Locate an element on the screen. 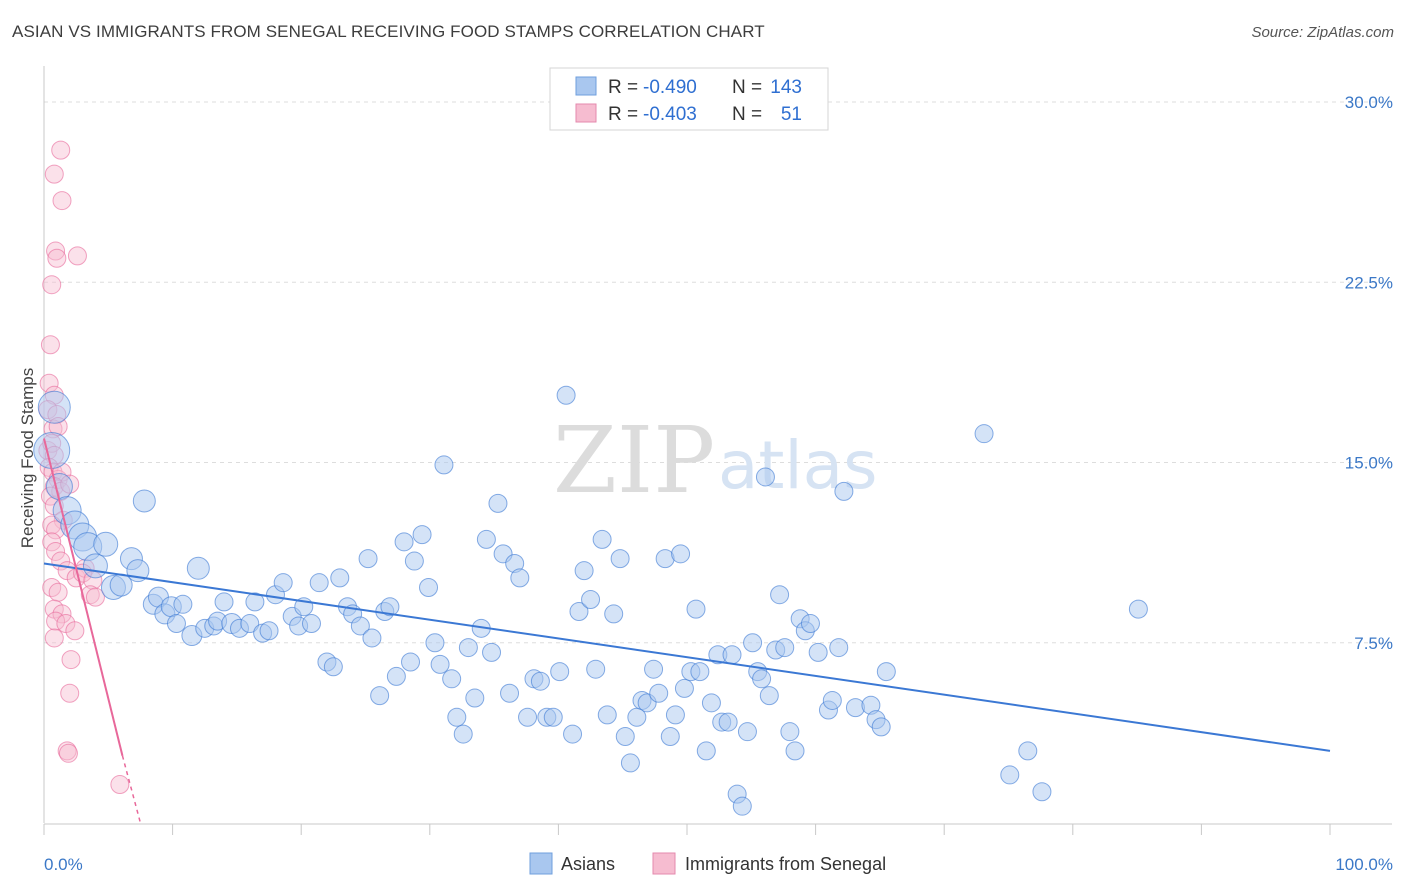  y-tick-labels: 7.5% 15.0% 22.5% 30.0% is located at coordinates (1369, 373).